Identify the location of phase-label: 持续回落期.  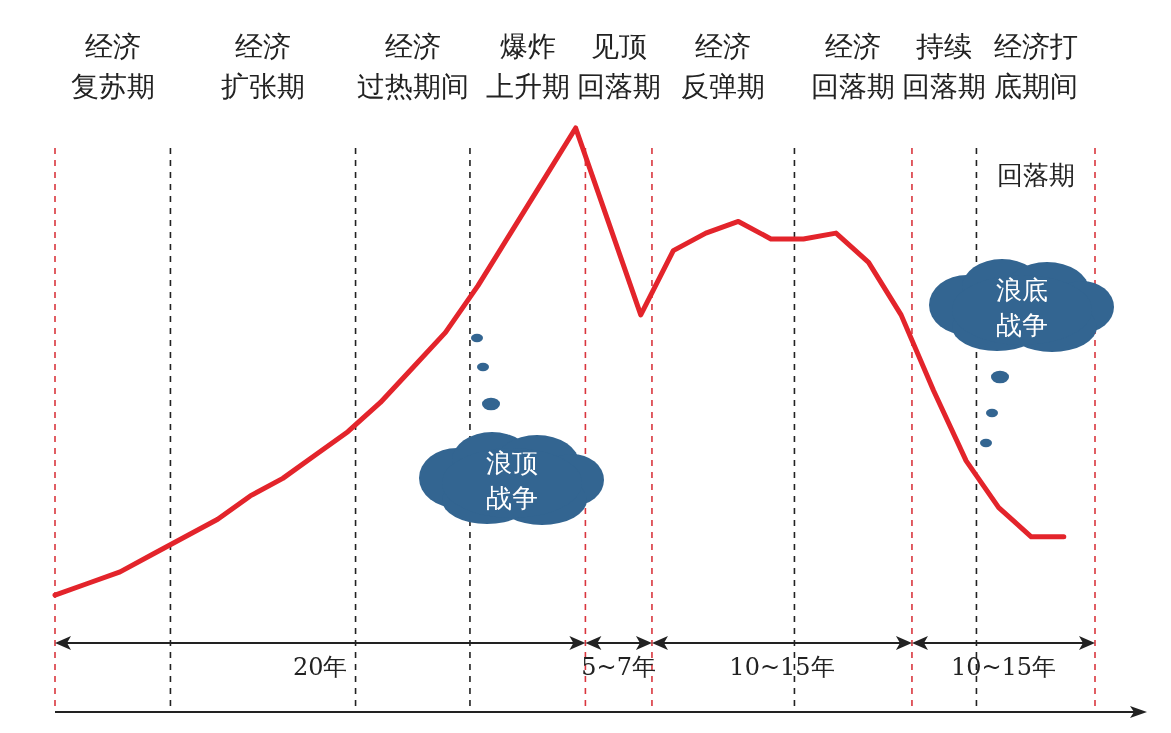
(944, 66).